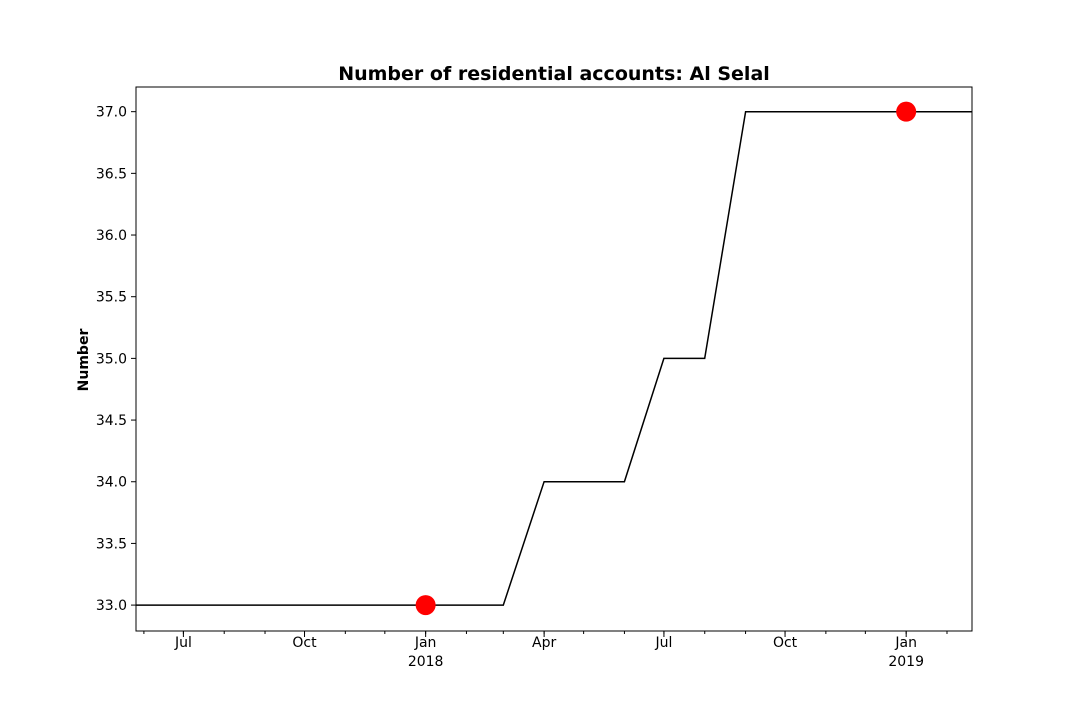 The width and height of the screenshot is (1080, 720). I want to click on y-tick-label: 33.0, so click(111, 606).